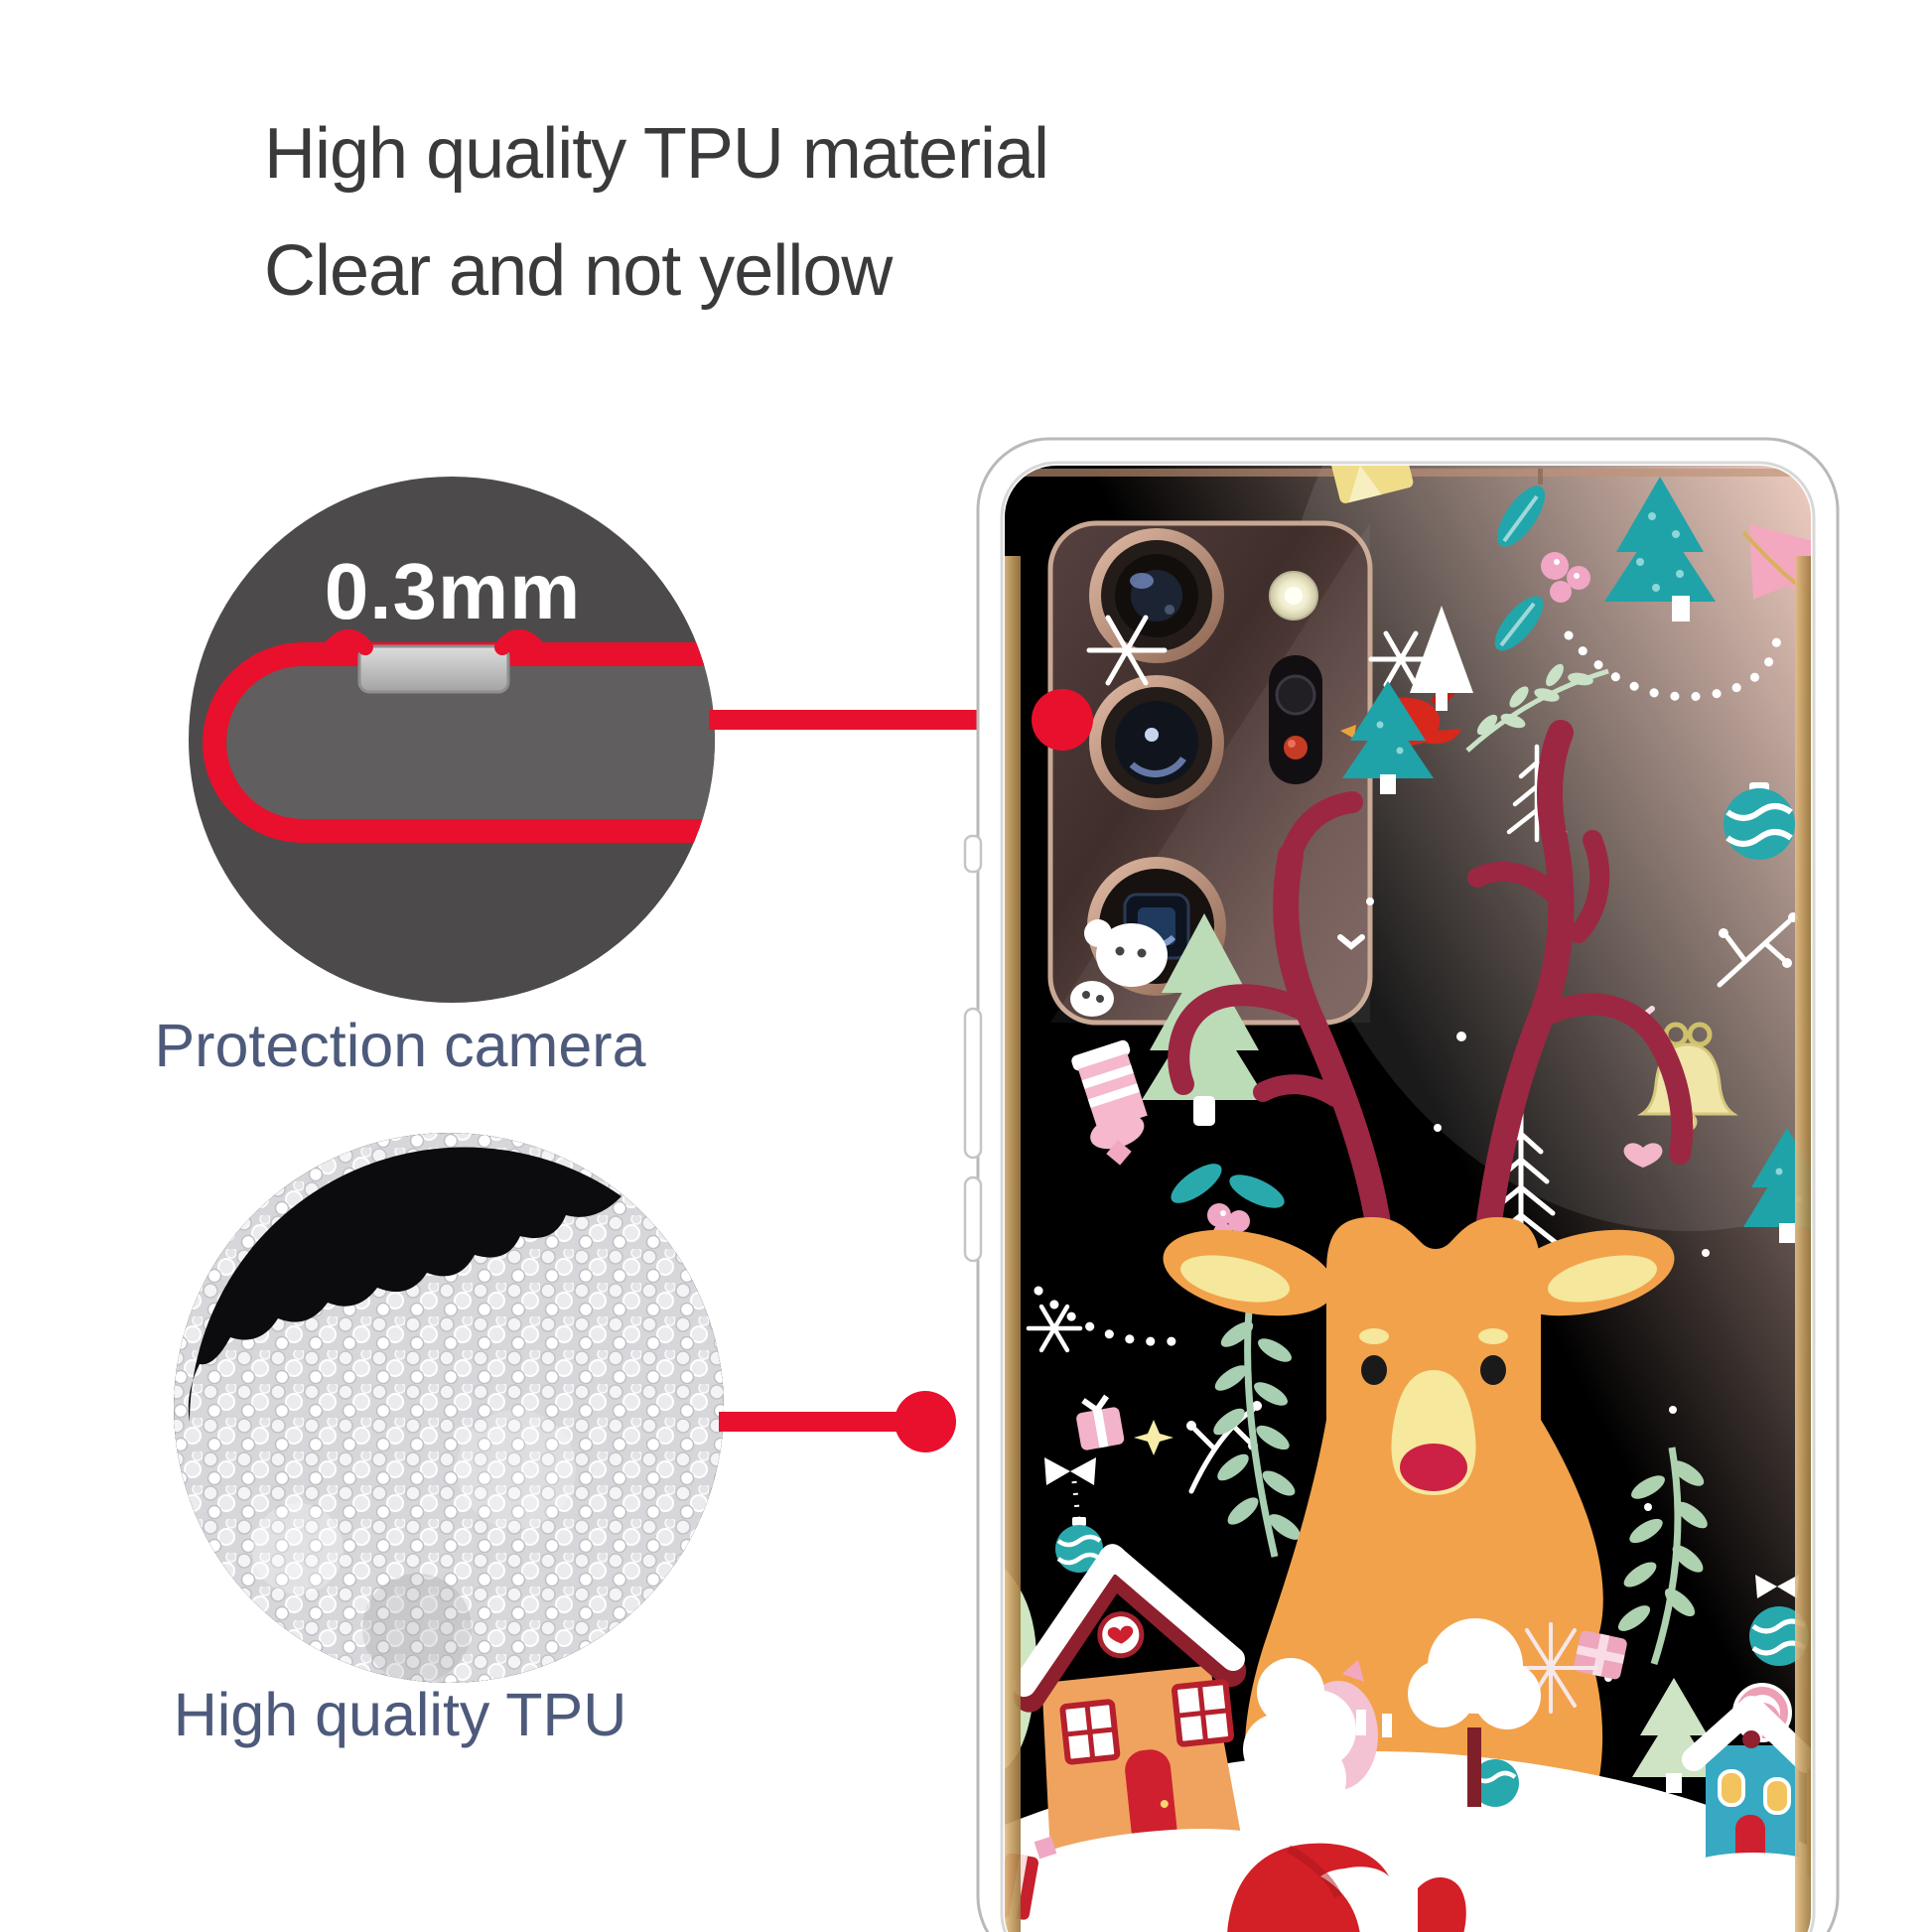 Image resolution: width=1932 pixels, height=1932 pixels. Describe the element at coordinates (1347, 1887) in the screenshot. I see `santa-hat-art` at that location.